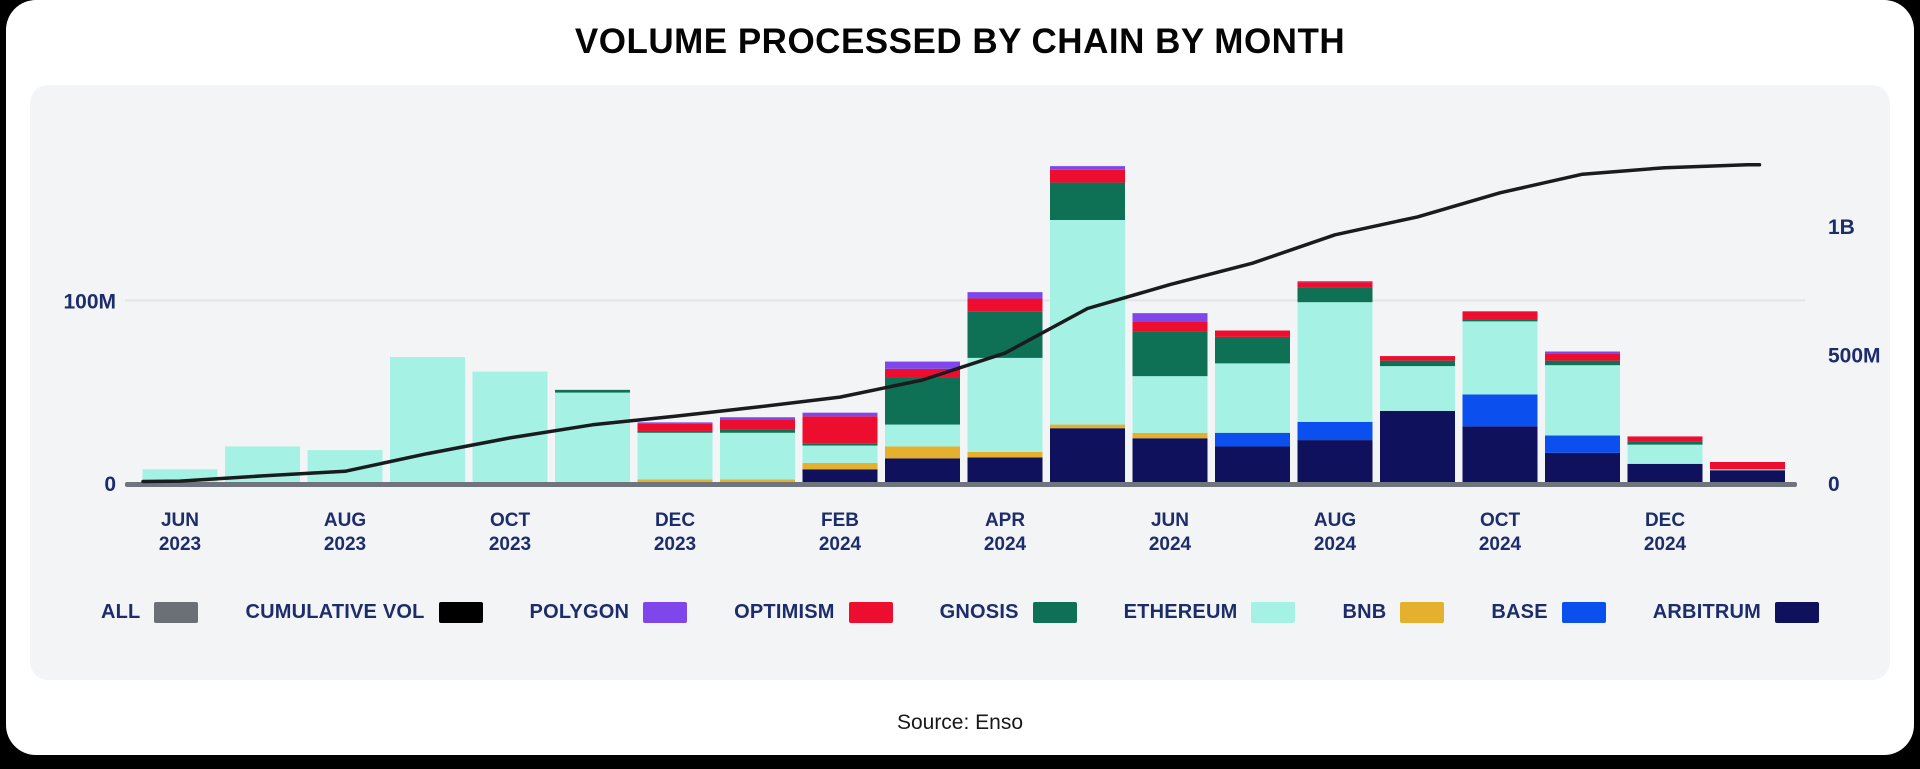 The image size is (1920, 769). Describe the element at coordinates (757, 456) in the screenshot. I see `bar-segment-ethereum-jan-2024` at that location.